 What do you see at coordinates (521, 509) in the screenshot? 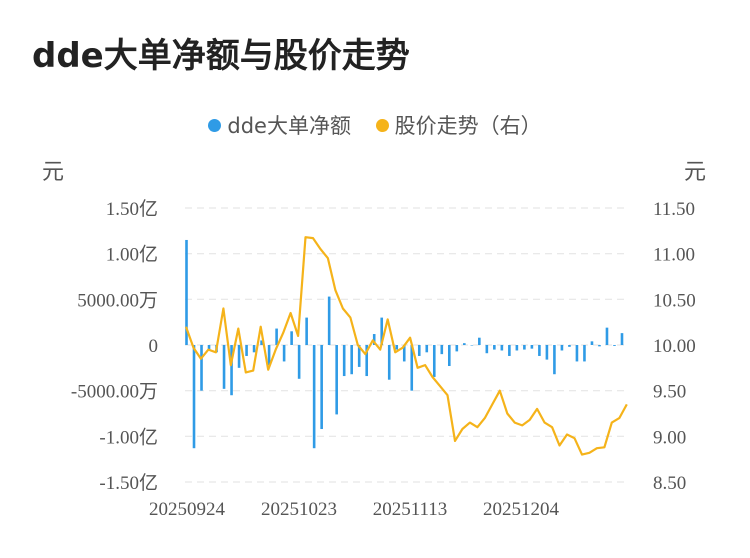
I see `x-tick-label: 20251204` at bounding box center [521, 509].